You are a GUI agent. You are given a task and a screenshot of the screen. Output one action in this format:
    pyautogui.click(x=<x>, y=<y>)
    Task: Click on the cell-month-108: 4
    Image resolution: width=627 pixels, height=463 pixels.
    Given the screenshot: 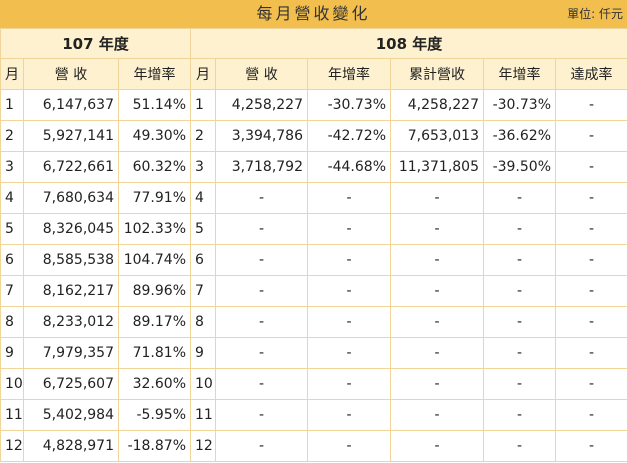 What is the action you would take?
    pyautogui.click(x=203, y=198)
    